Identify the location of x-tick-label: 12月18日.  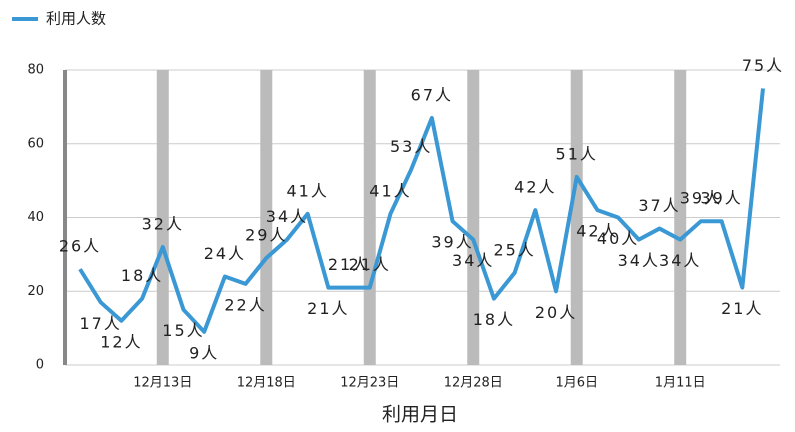
(266, 383).